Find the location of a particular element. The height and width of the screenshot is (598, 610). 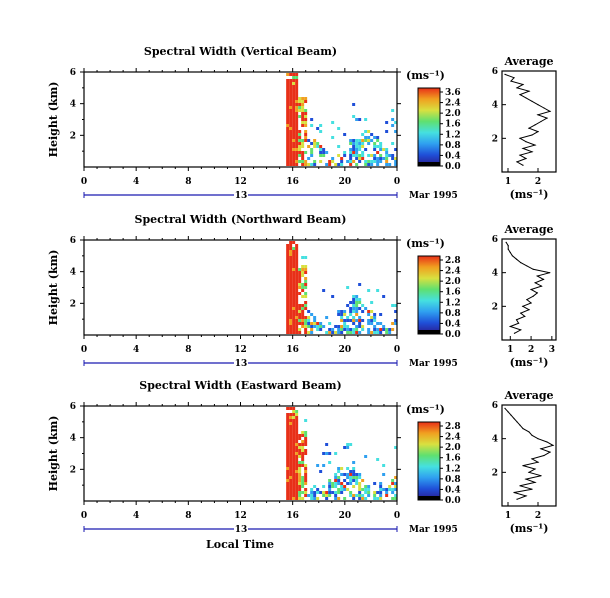

y-tick-label: 2 is located at coordinates (73, 136).